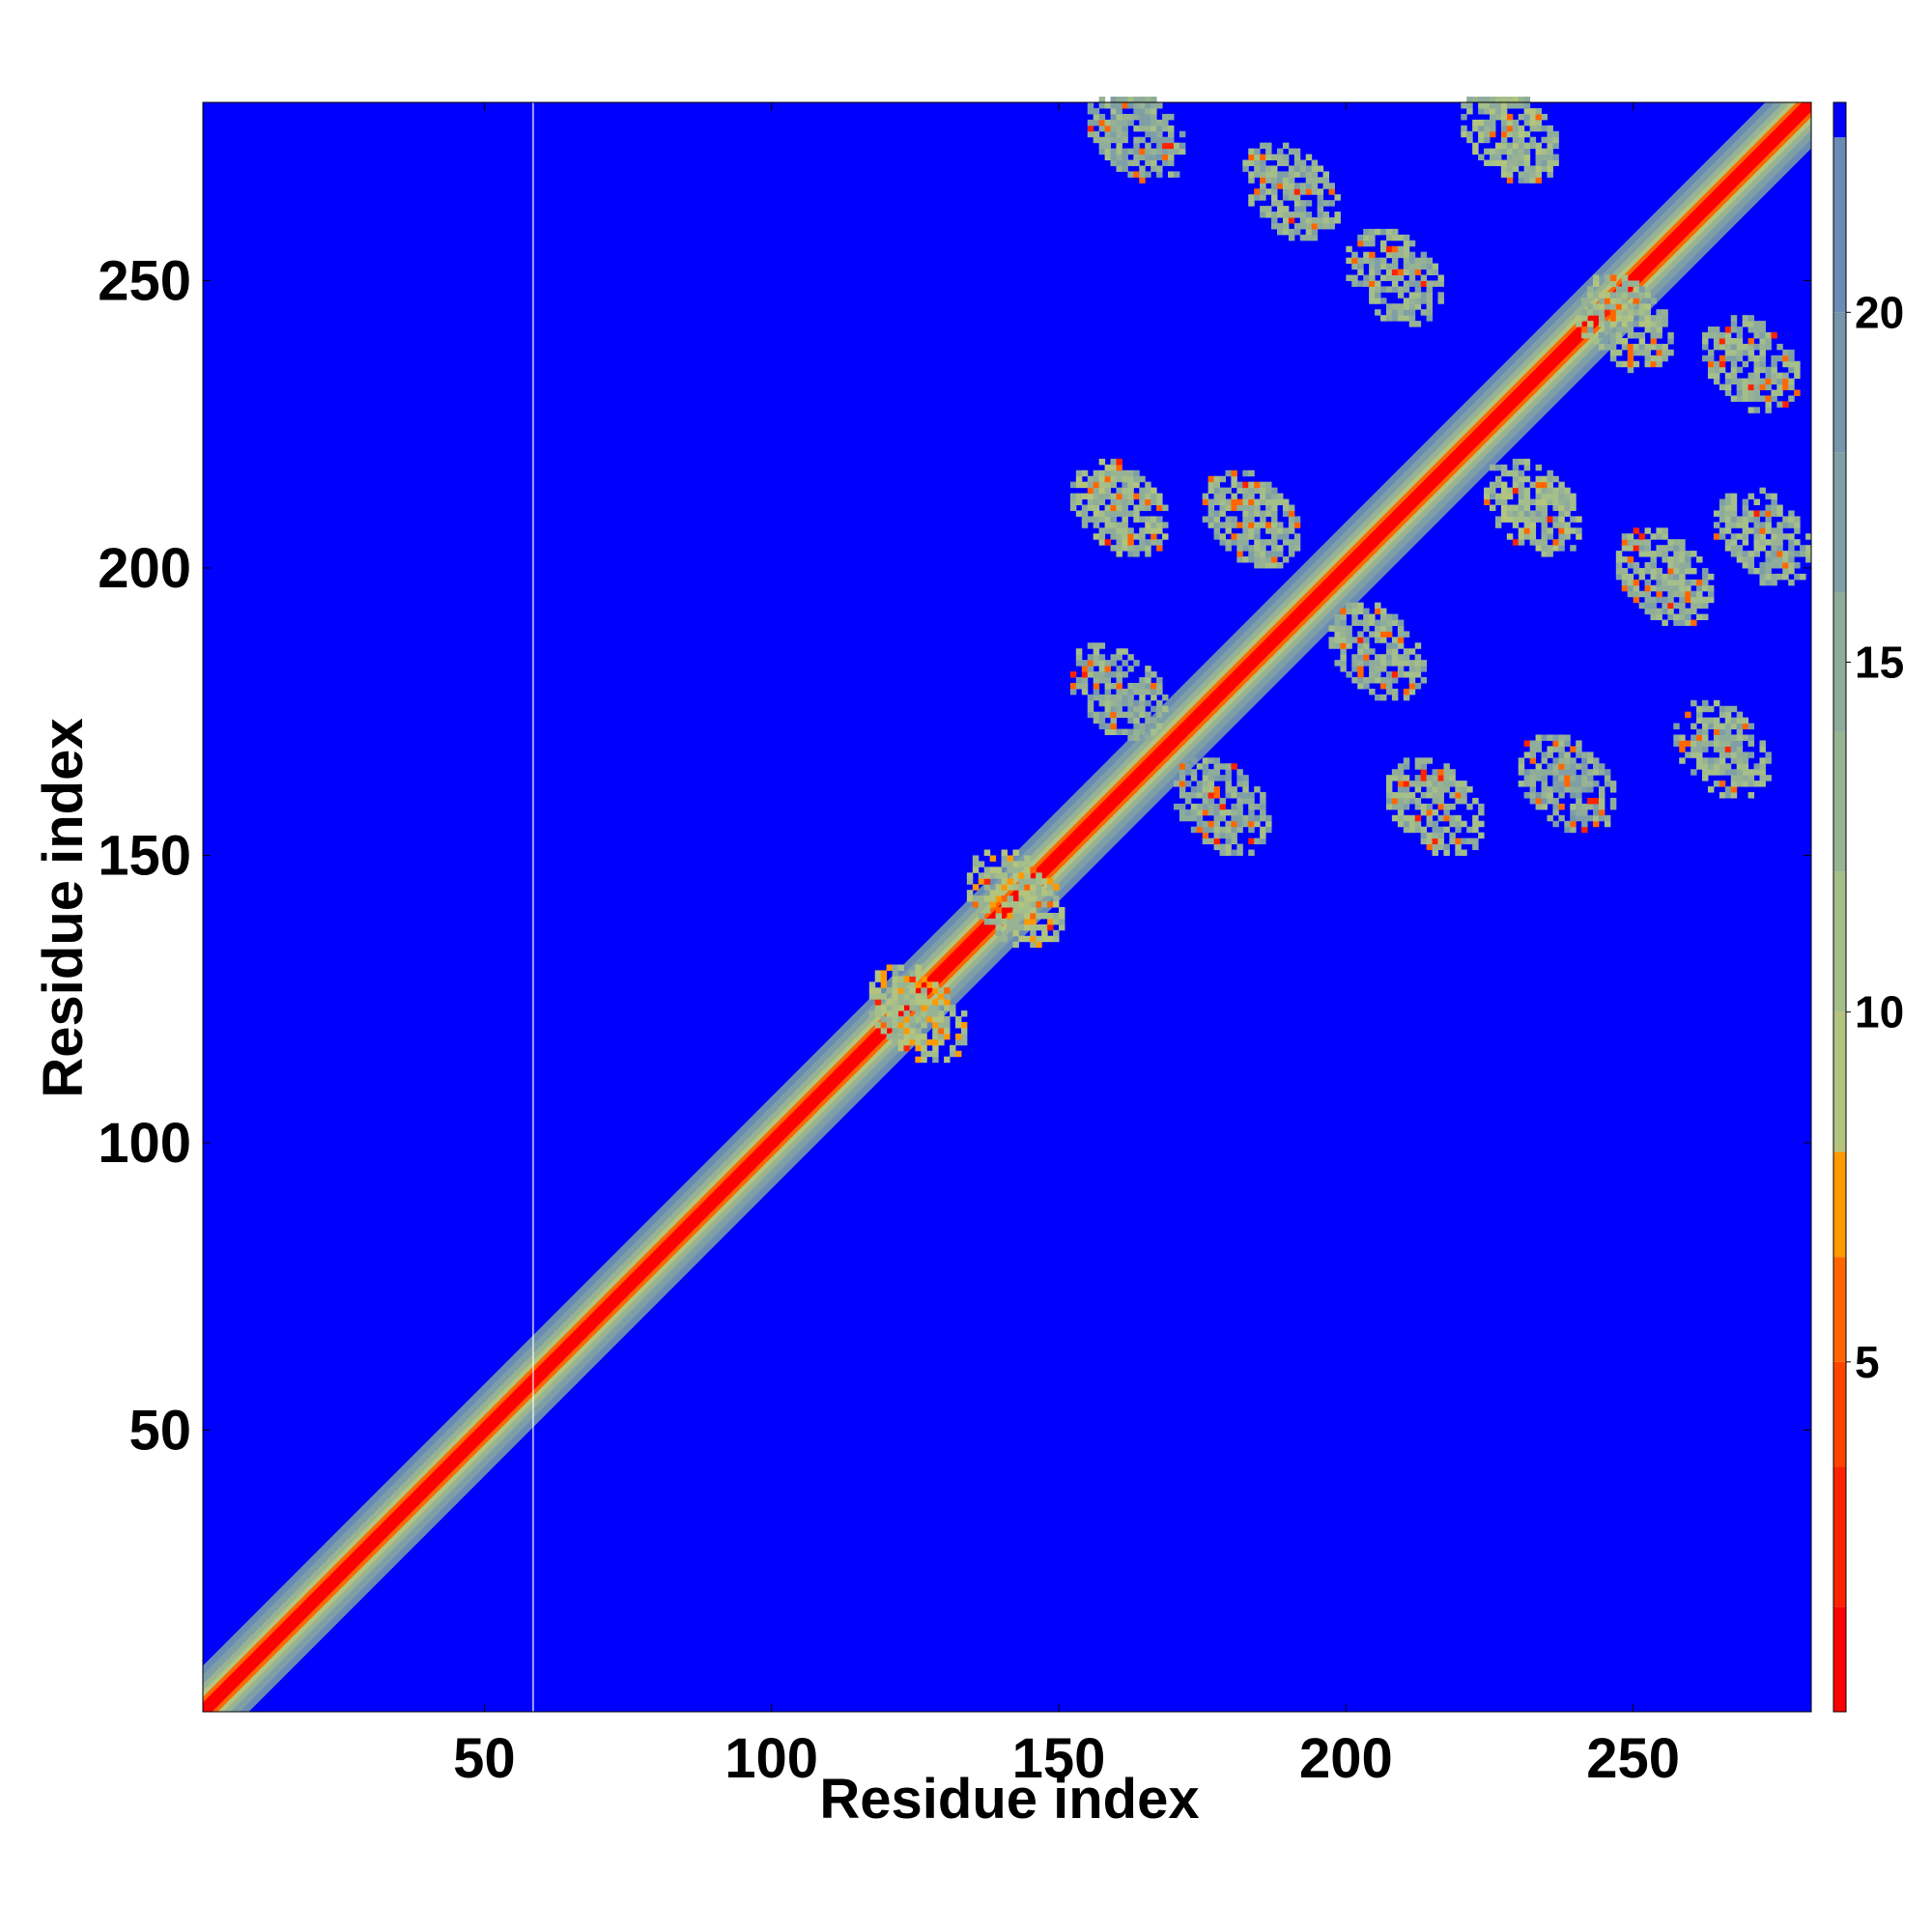  Describe the element at coordinates (159, 1430) in the screenshot. I see `y-tick-label: 50` at that location.